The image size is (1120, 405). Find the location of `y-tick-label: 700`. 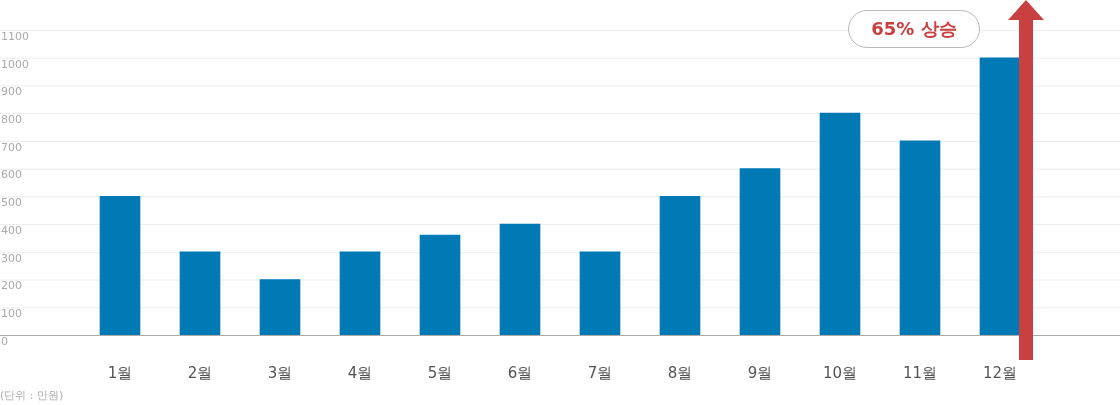

y-tick-label: 700 is located at coordinates (11, 147).